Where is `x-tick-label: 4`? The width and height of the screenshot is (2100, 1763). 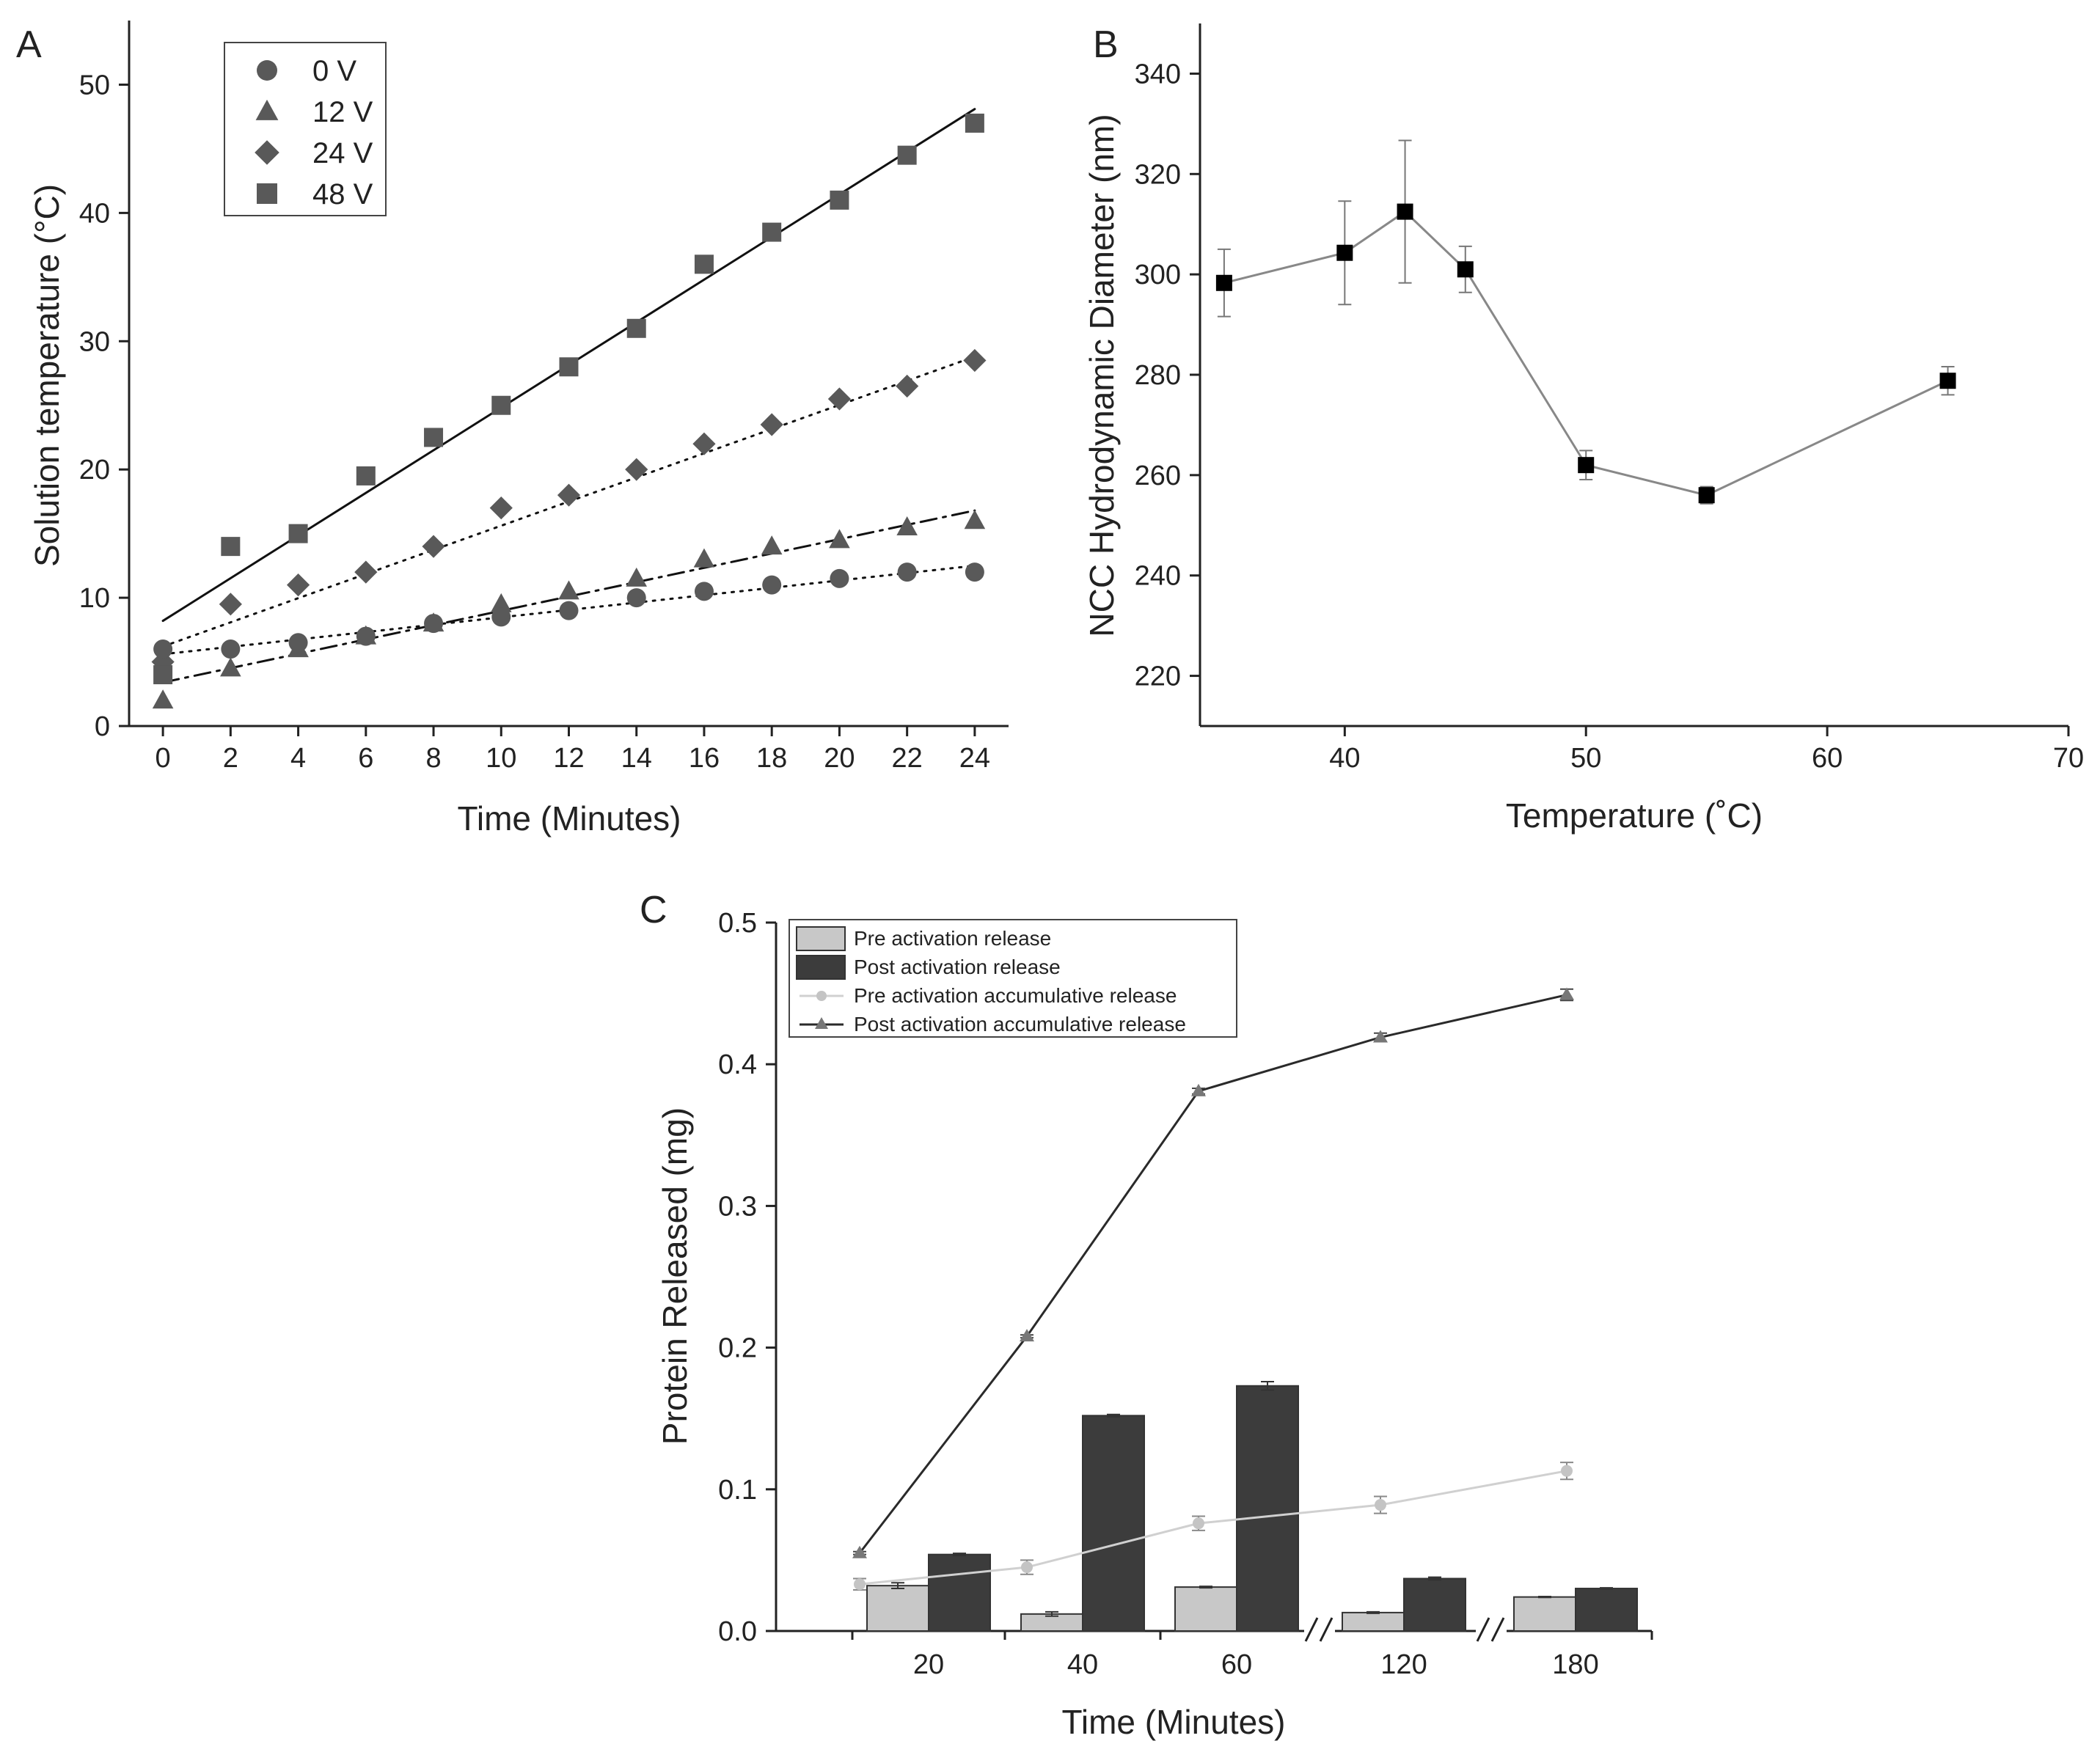
x-tick-label: 4 is located at coordinates (298, 758).